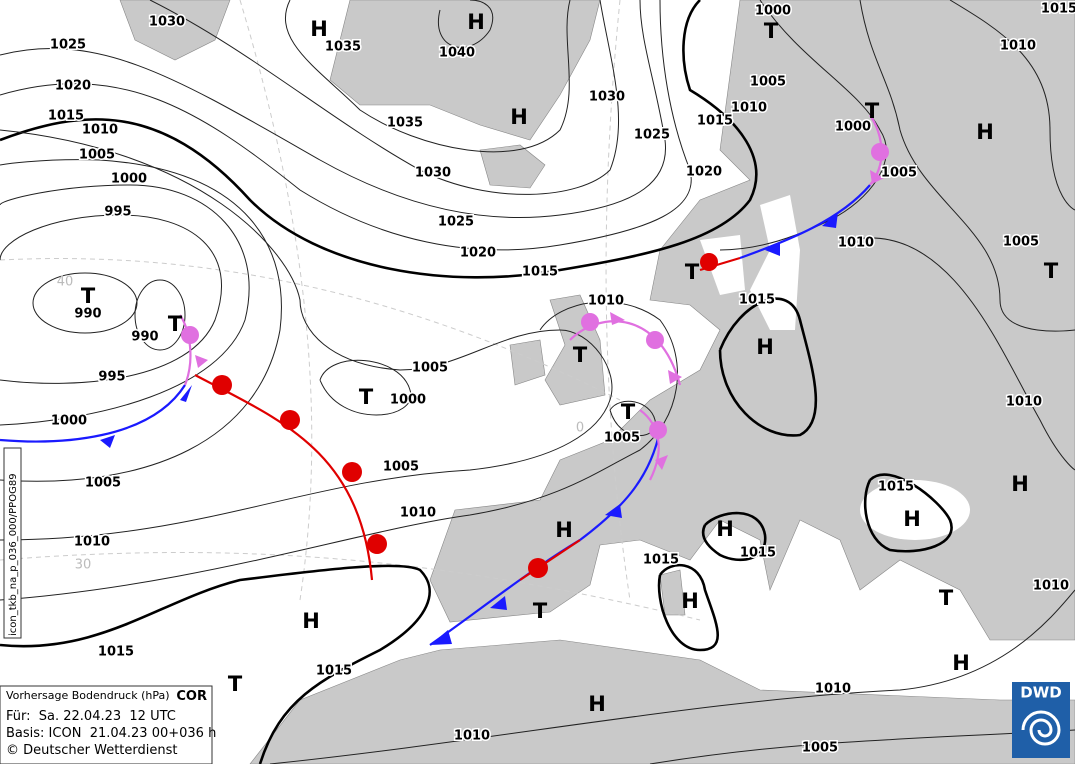 The width and height of the screenshot is (1075, 764). Describe the element at coordinates (88, 695) in the screenshot. I see `info-title: Vorhersage Bodendruck (hPa)` at that location.